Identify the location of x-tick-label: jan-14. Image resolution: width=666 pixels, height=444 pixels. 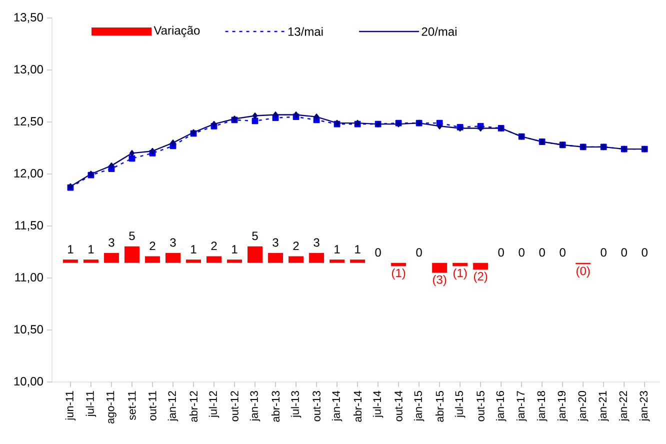
(337, 406).